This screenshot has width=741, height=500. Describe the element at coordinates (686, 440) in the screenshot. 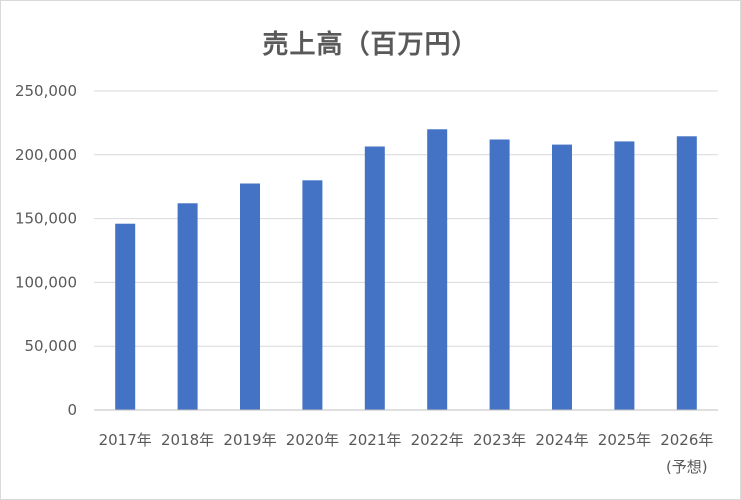

I see `x-tick-label: 2026年` at that location.